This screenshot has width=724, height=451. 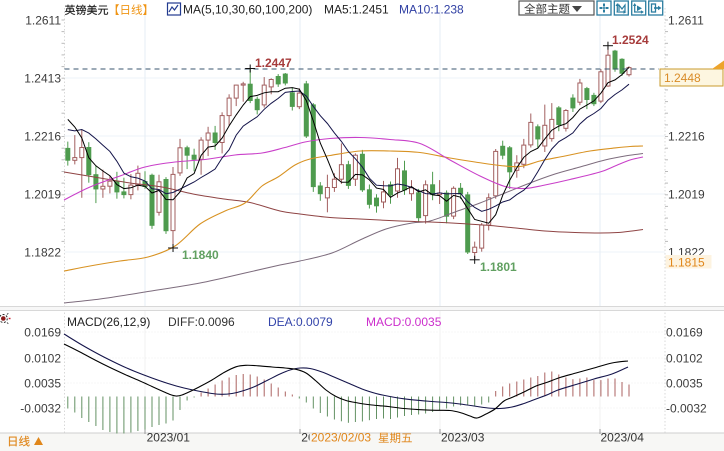 I want to click on svg-text: 1.2413, so click(x=42, y=79).